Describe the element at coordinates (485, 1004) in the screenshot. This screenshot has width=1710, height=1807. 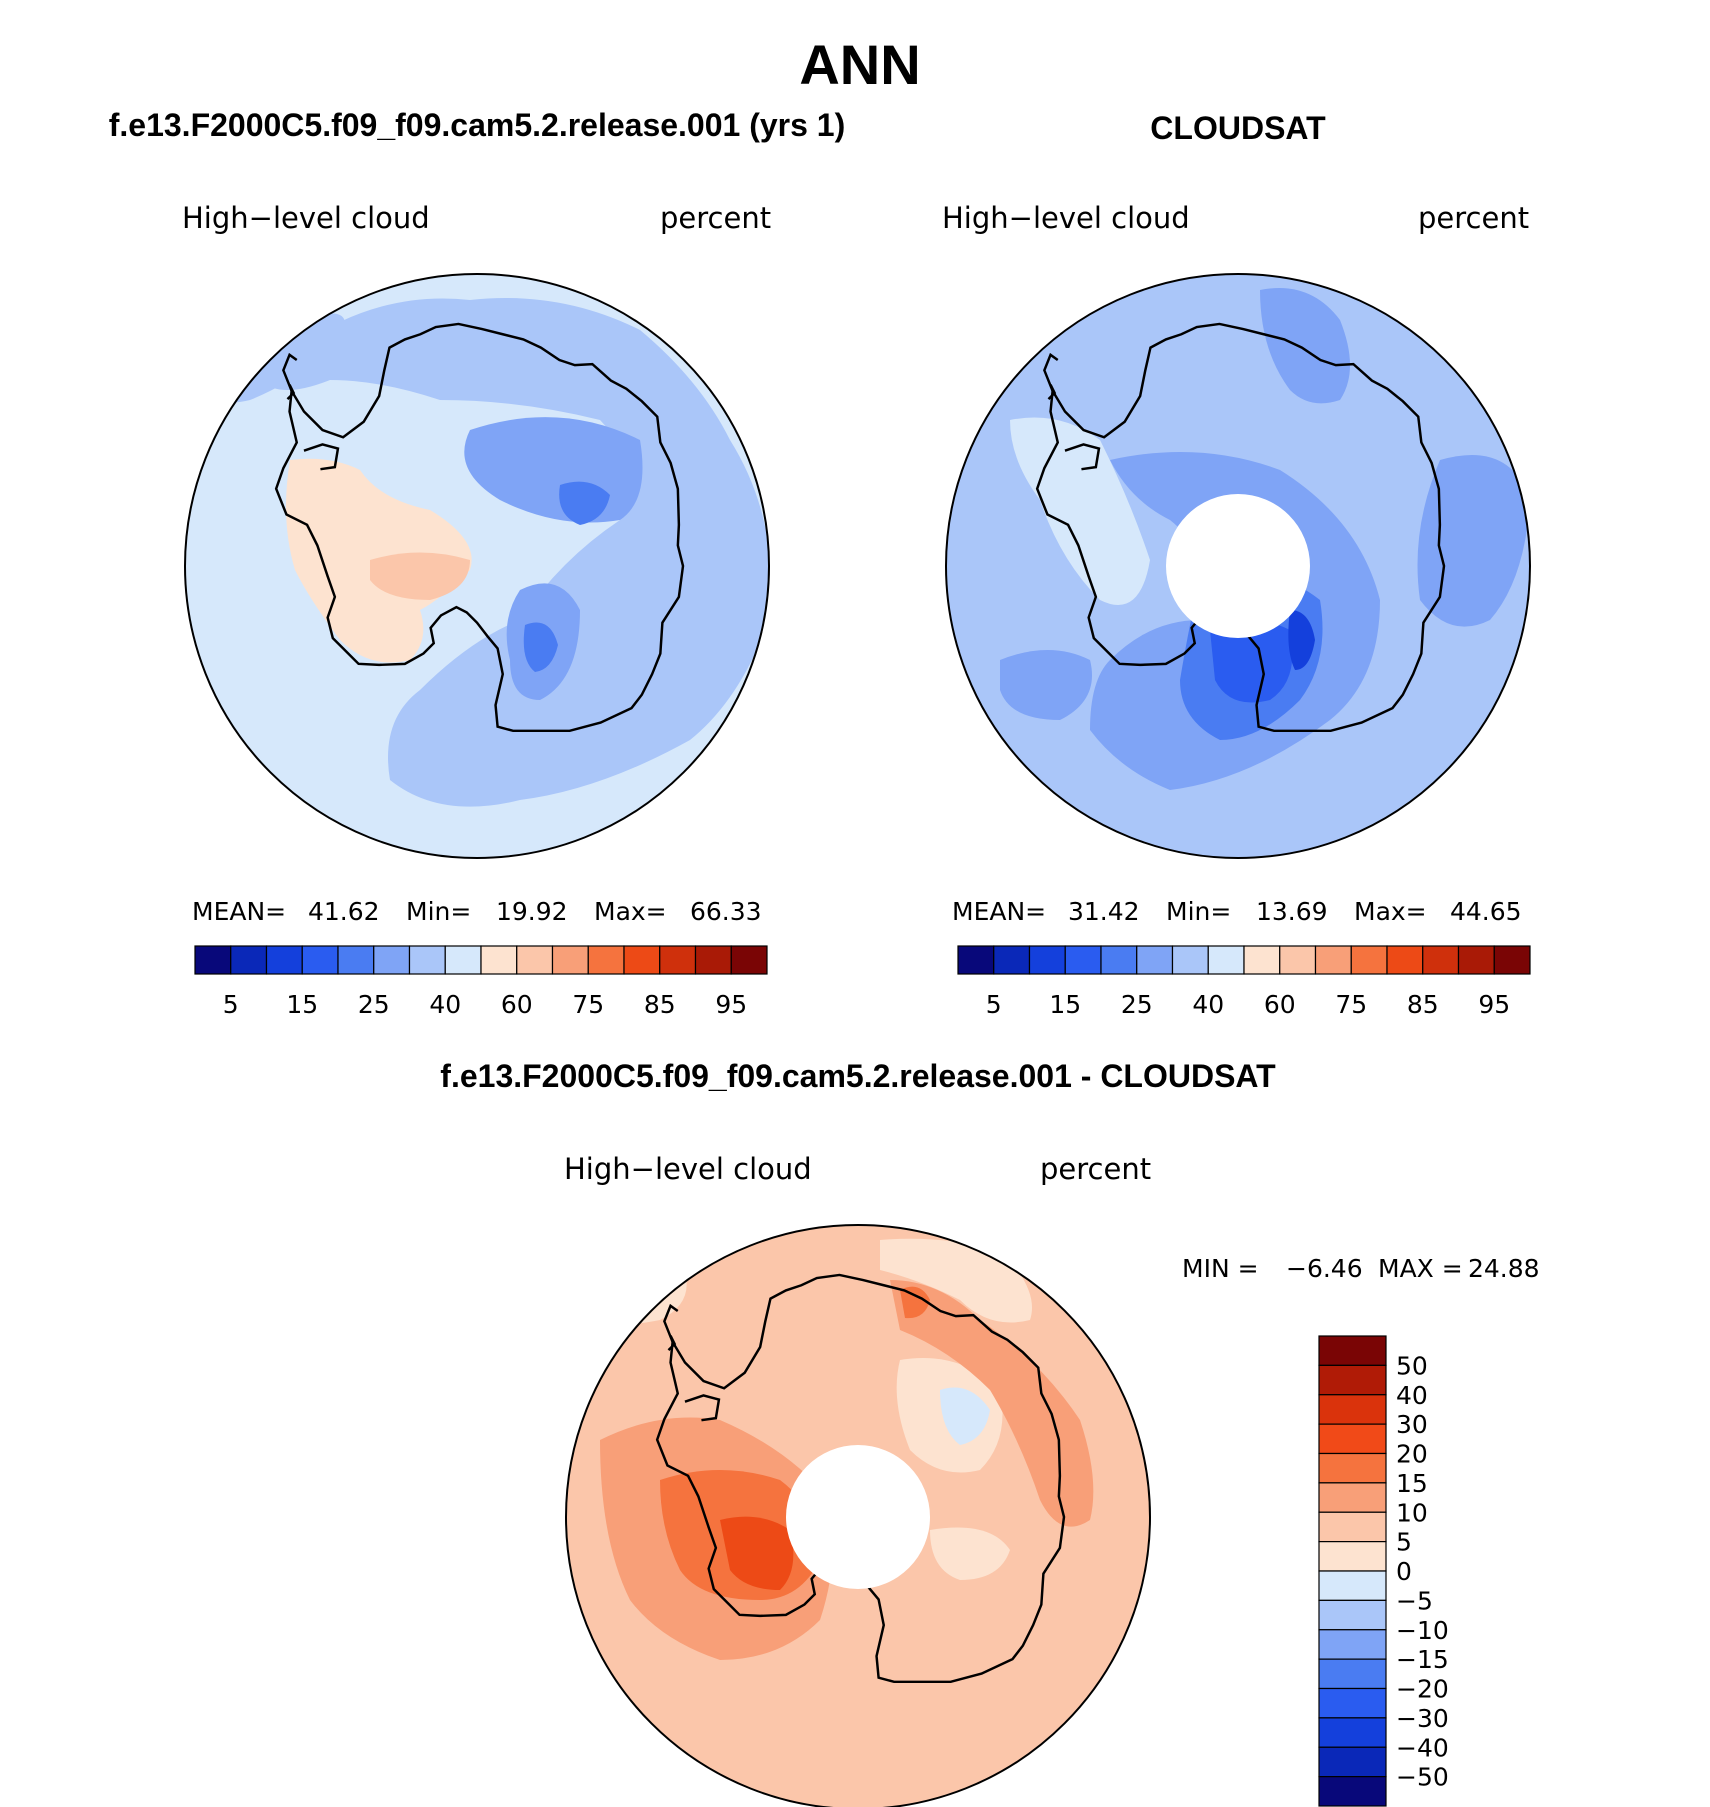
I see `panel-model-colorbar-ticks: 5 15 25 40 60 75 85 95` at that location.